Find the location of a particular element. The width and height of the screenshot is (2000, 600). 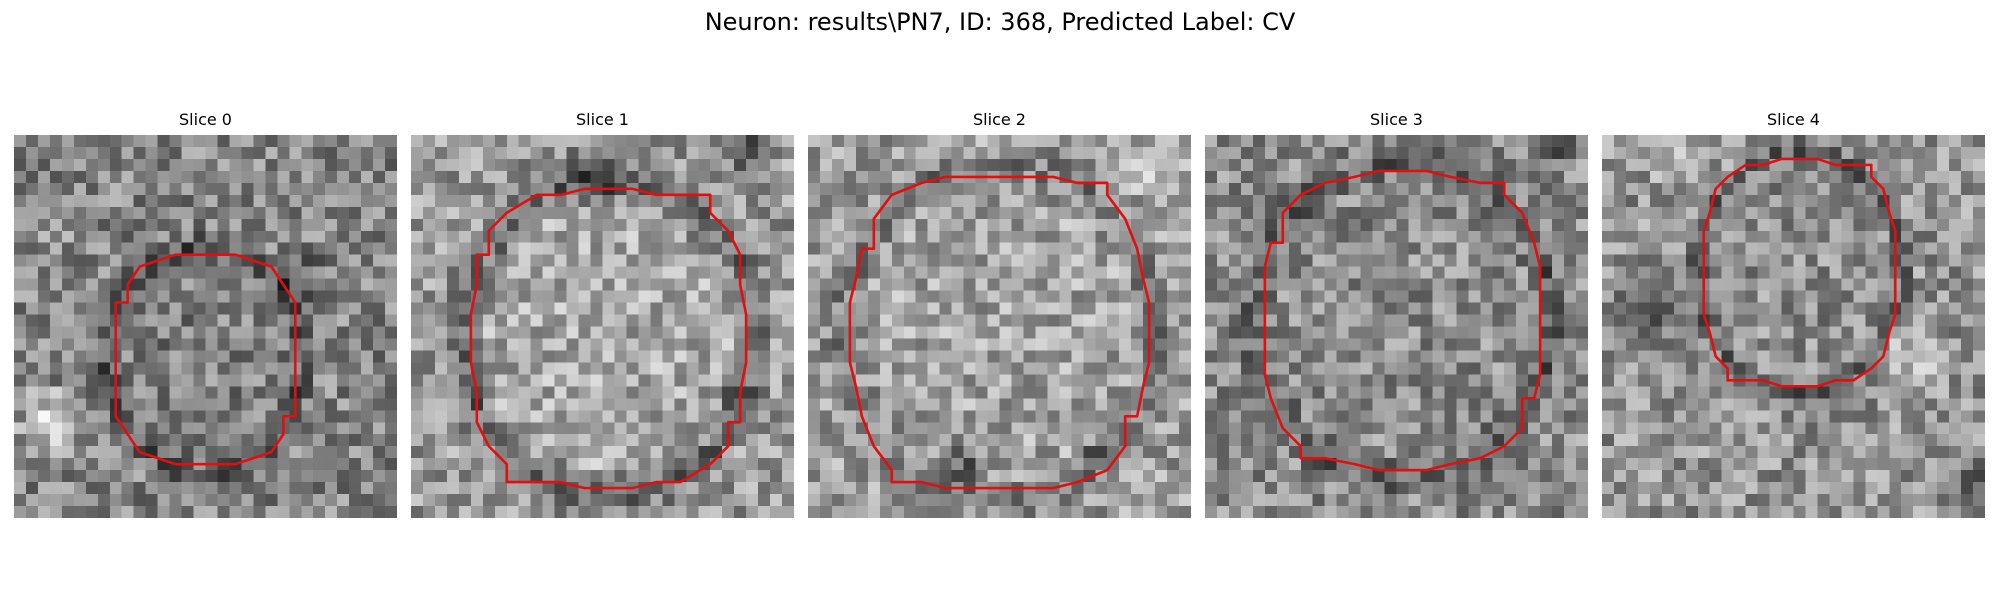

slice-title: Slice 2 is located at coordinates (999, 119).